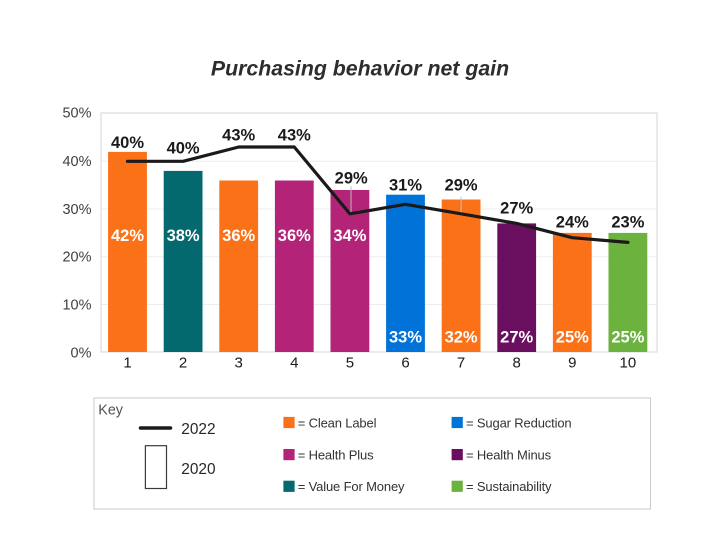  I want to click on svg-text: 23%, so click(627, 222).